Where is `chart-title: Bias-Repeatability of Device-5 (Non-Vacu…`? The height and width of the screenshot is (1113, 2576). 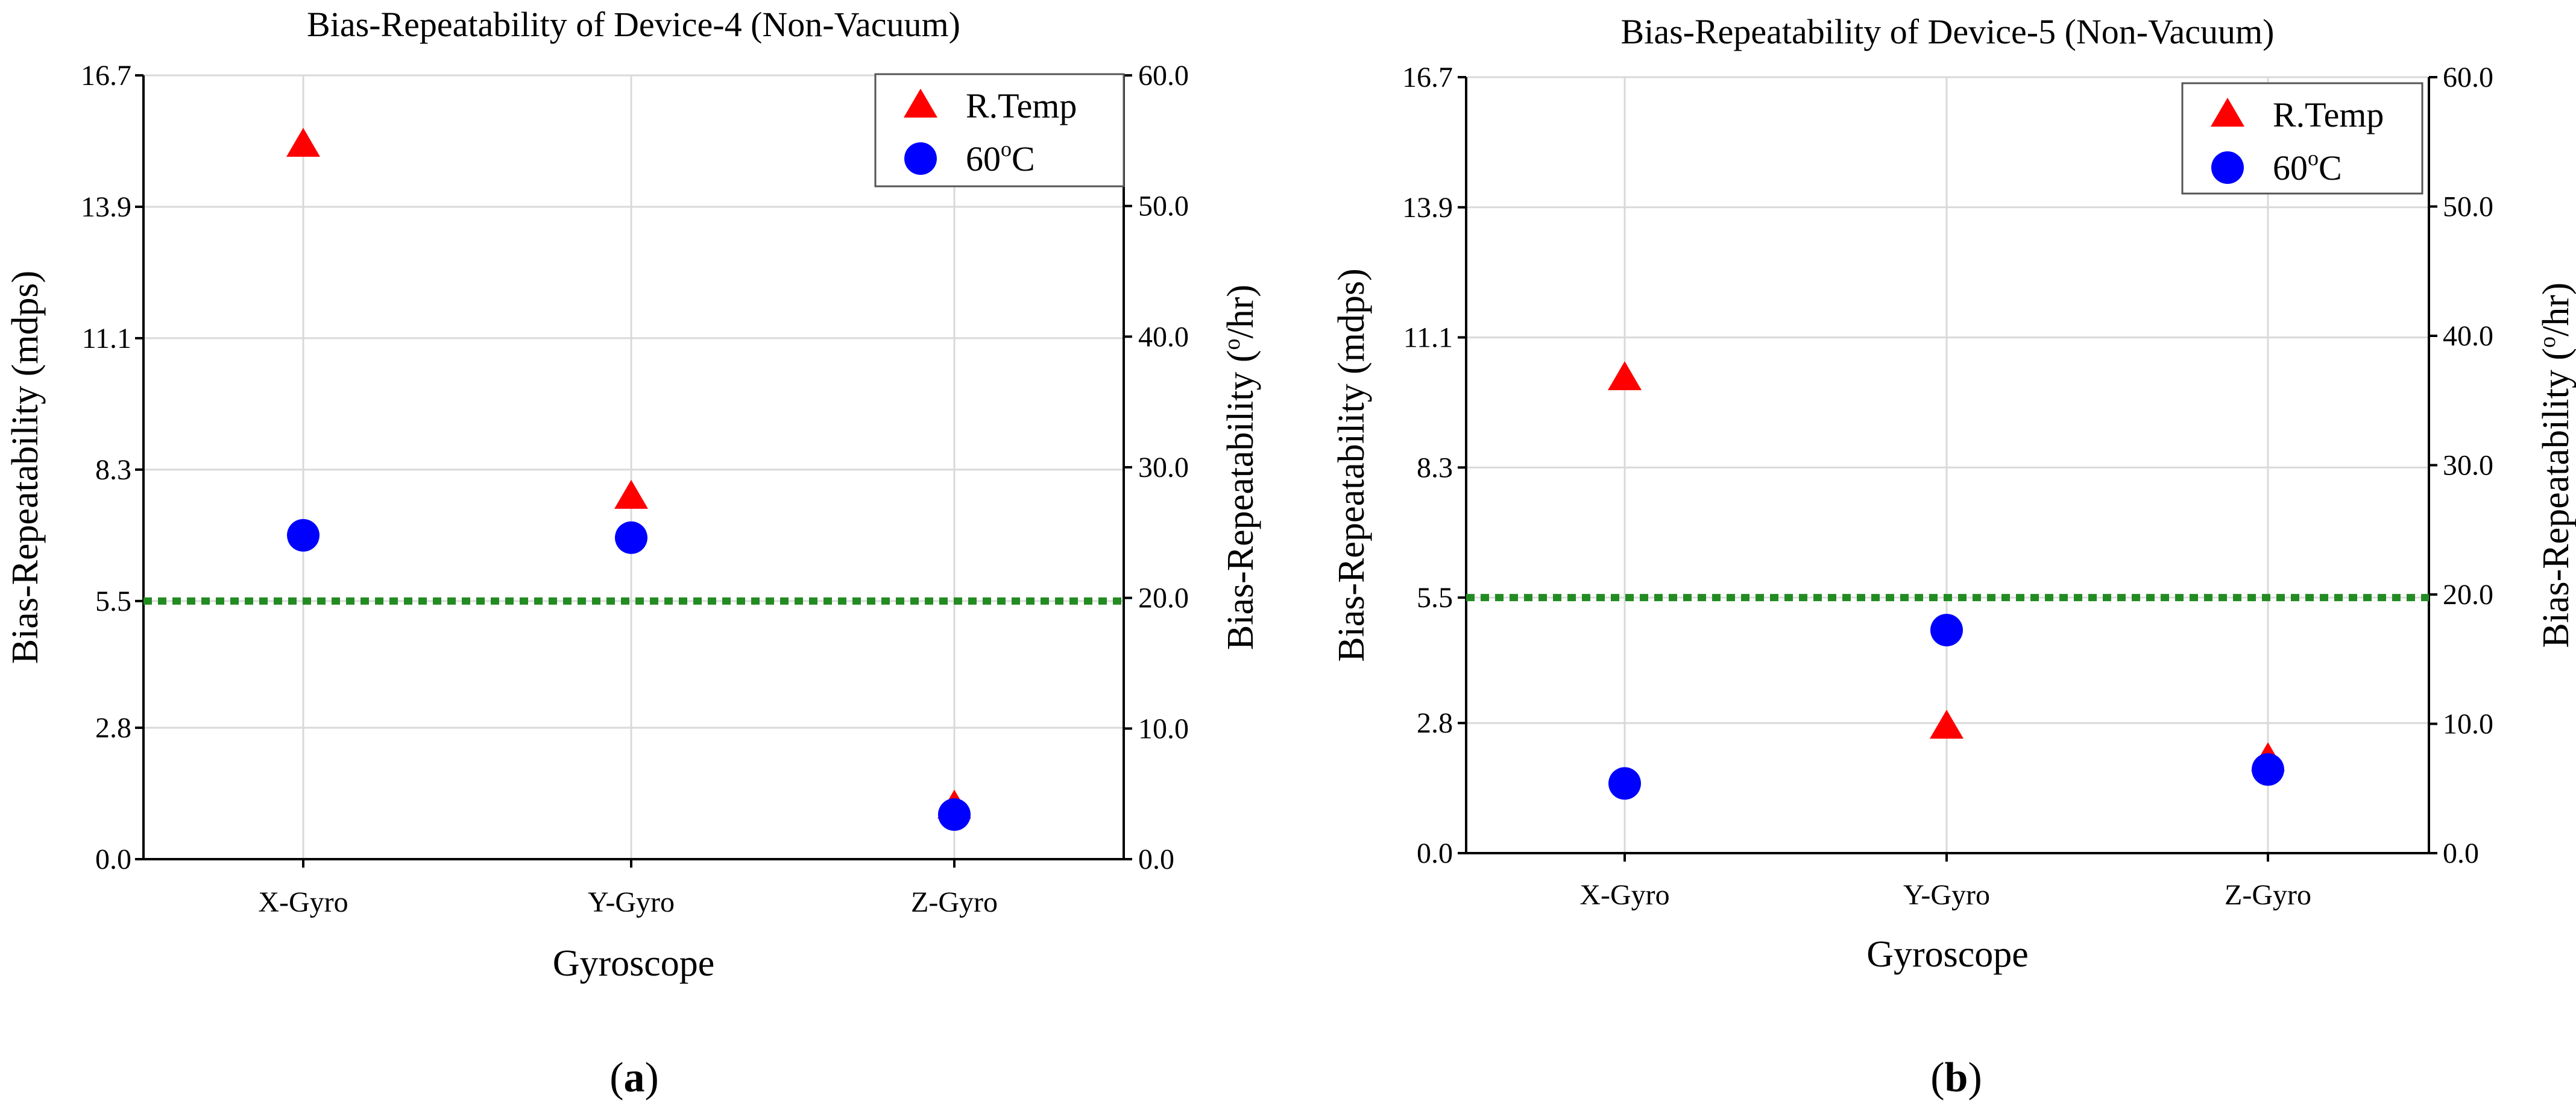
chart-title: Bias-Repeatability of Device-5 (Non-Vacu… is located at coordinates (1948, 31).